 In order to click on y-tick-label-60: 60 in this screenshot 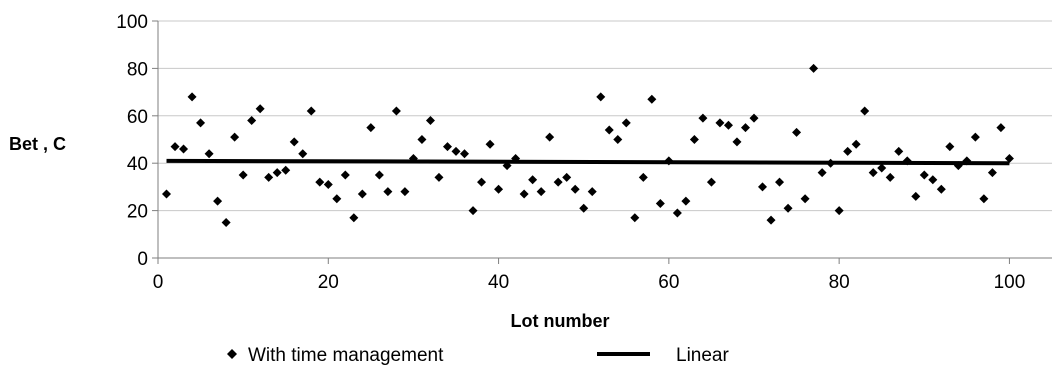, I will do `click(137, 117)`.